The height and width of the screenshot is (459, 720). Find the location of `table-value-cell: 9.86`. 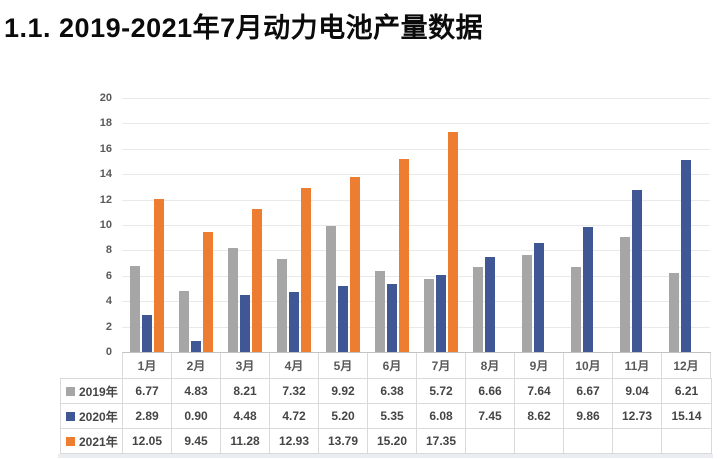

table-value-cell: 9.86 is located at coordinates (588, 416).